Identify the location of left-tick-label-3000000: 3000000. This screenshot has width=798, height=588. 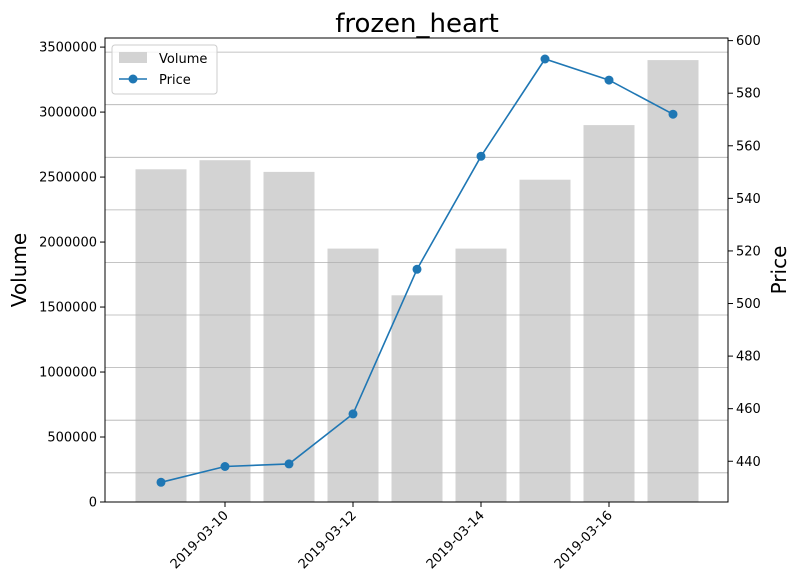
(68, 113).